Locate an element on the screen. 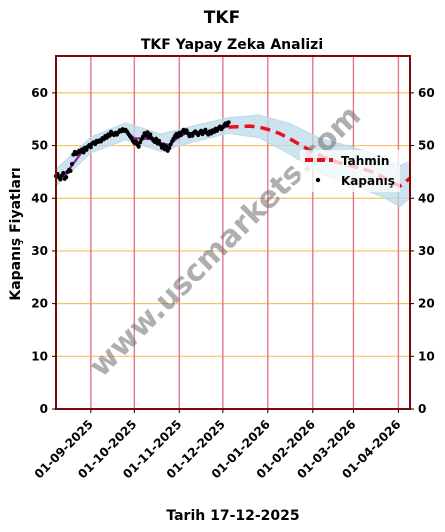 The width and height of the screenshot is (445, 532). y-tick-label: 10 is located at coordinates (39, 356).